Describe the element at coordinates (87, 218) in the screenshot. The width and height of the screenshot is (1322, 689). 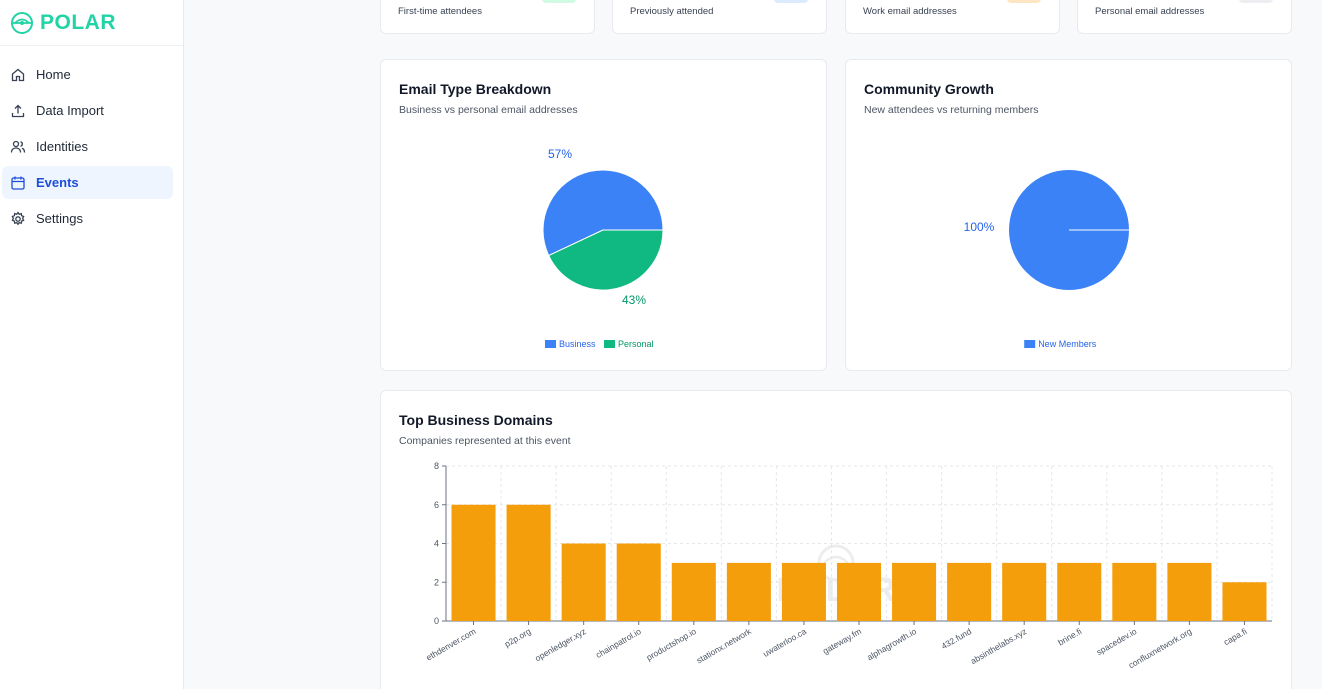
I see `sidebar-item-settings: Settings` at that location.